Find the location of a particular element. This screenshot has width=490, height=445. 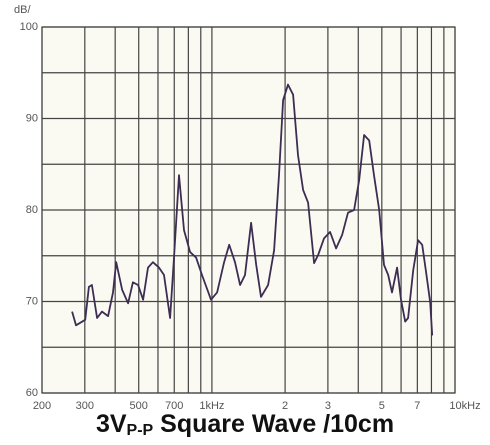

x-tick-label: 10kHz is located at coordinates (464, 406).